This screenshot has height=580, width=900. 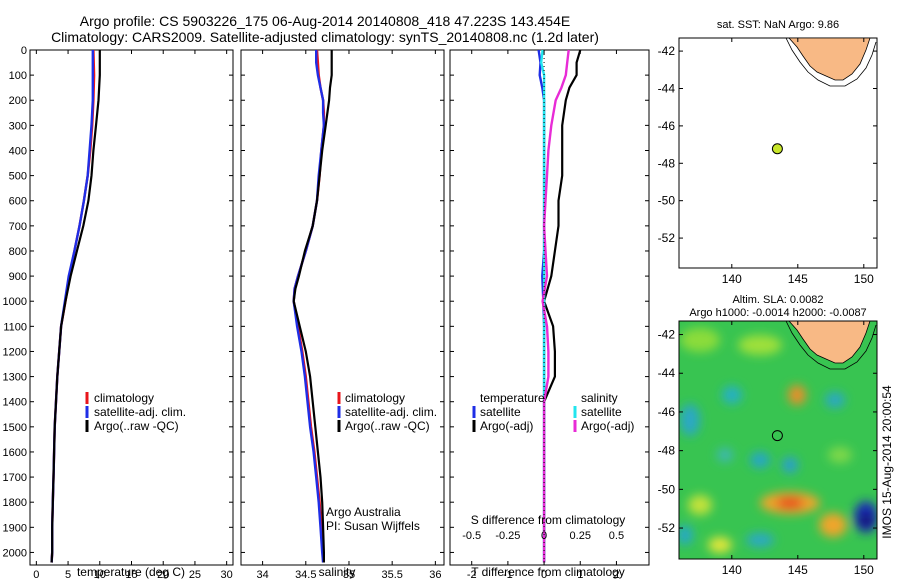 I want to click on depth-tick-label: 1700, so click(x=15, y=478).